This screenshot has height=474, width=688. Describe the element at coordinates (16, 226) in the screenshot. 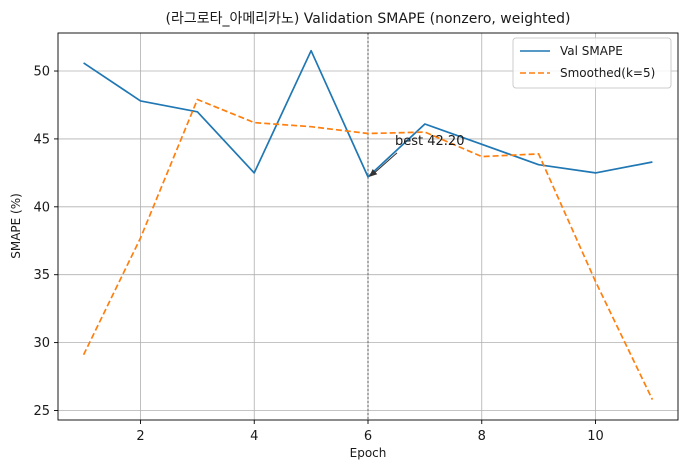

I see `y-axis-label: SMAPE (%)` at that location.